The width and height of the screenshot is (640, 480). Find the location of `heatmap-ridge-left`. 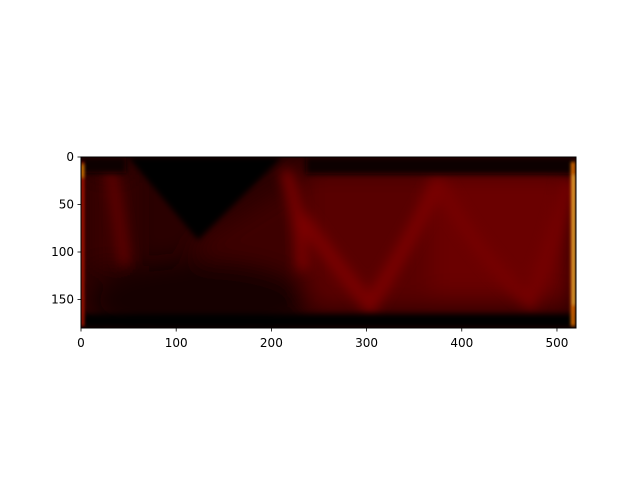

heatmap-ridge-left is located at coordinates (117, 217).